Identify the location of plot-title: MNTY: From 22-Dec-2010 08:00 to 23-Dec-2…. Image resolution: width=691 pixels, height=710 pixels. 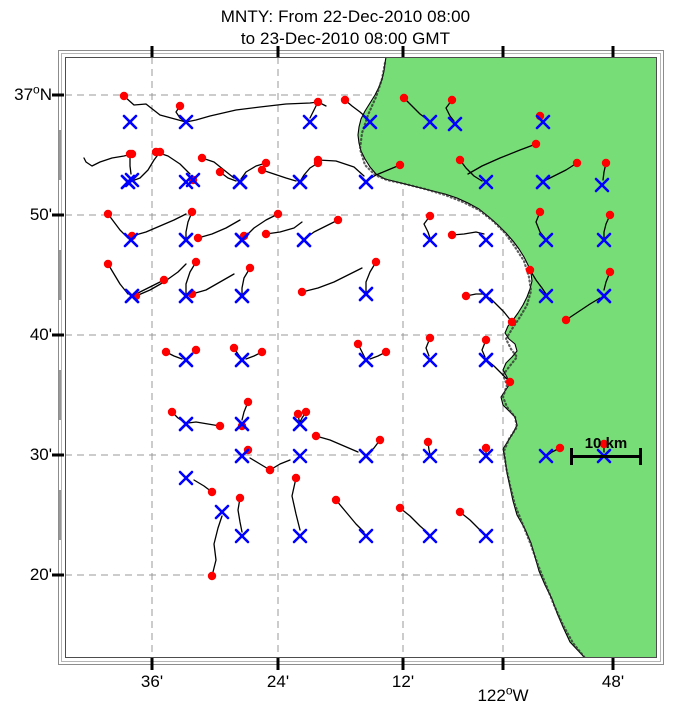
(345, 28).